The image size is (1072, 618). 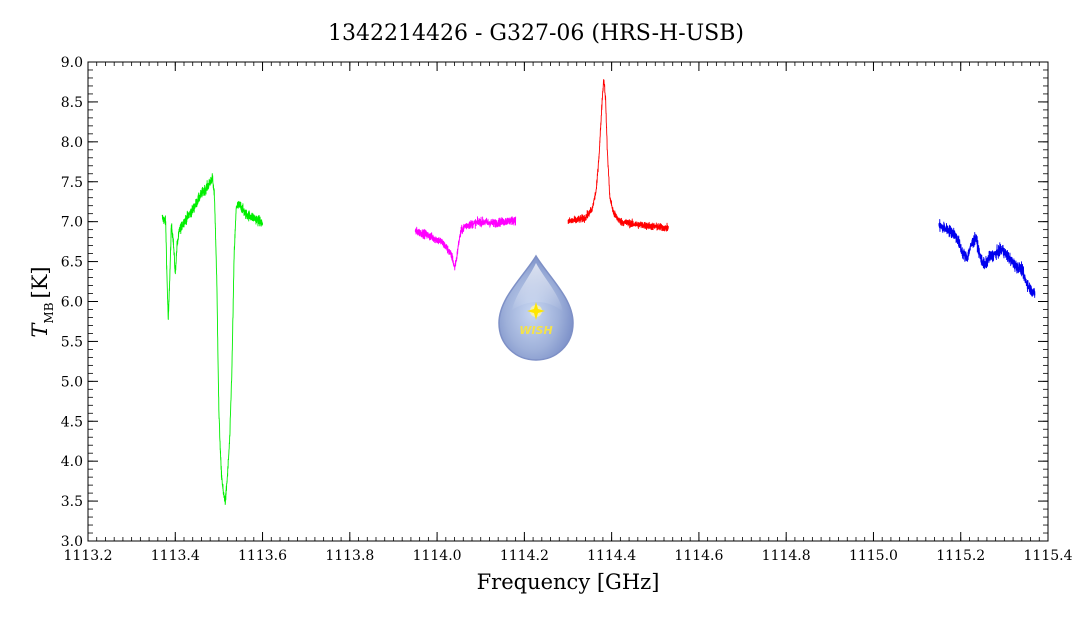 What do you see at coordinates (72, 63) in the screenshot?
I see `y-tick-label: 9.0` at bounding box center [72, 63].